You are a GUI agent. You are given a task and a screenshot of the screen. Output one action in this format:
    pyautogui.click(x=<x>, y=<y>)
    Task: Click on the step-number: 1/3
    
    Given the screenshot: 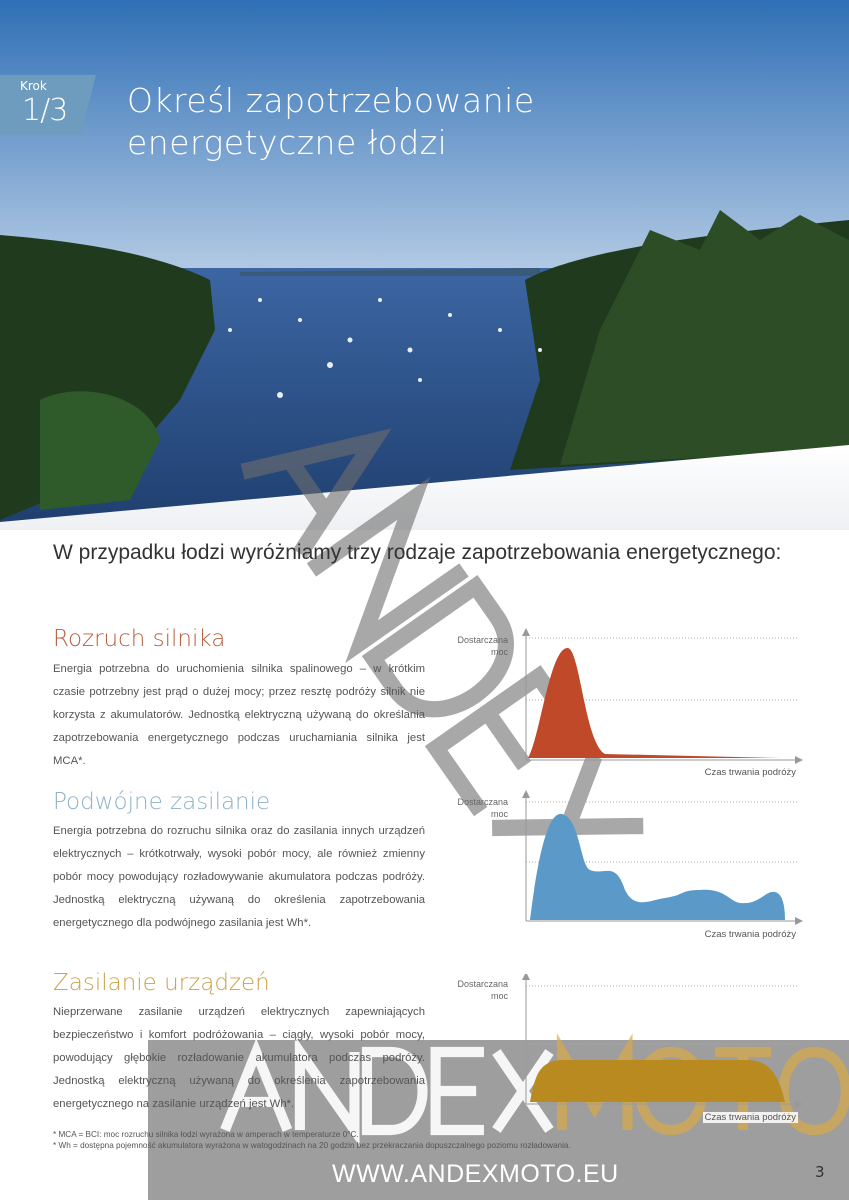 What is the action you would take?
    pyautogui.click(x=45, y=110)
    